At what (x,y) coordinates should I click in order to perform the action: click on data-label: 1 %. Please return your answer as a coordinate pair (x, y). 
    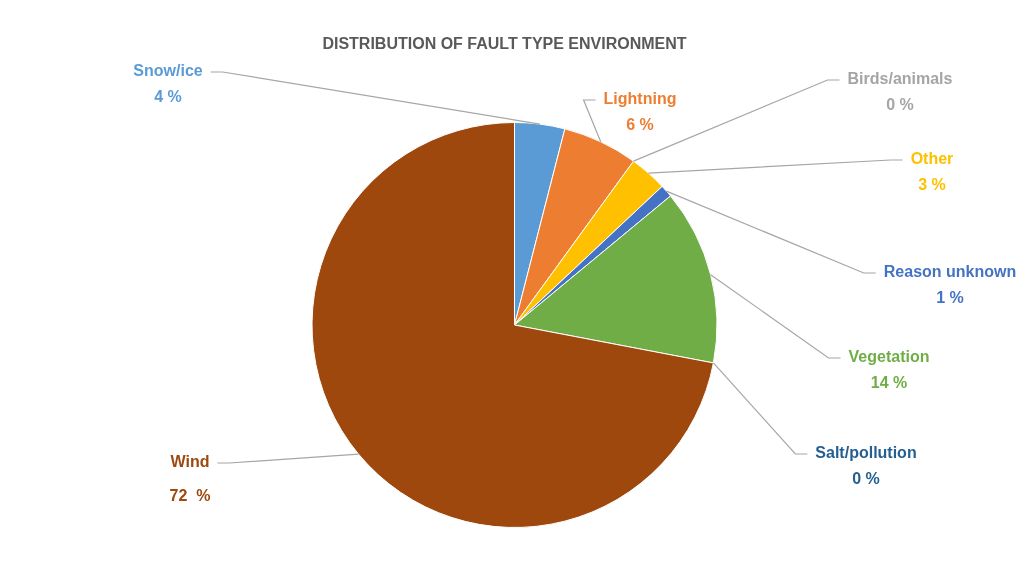
    Looking at the image, I should click on (950, 298).